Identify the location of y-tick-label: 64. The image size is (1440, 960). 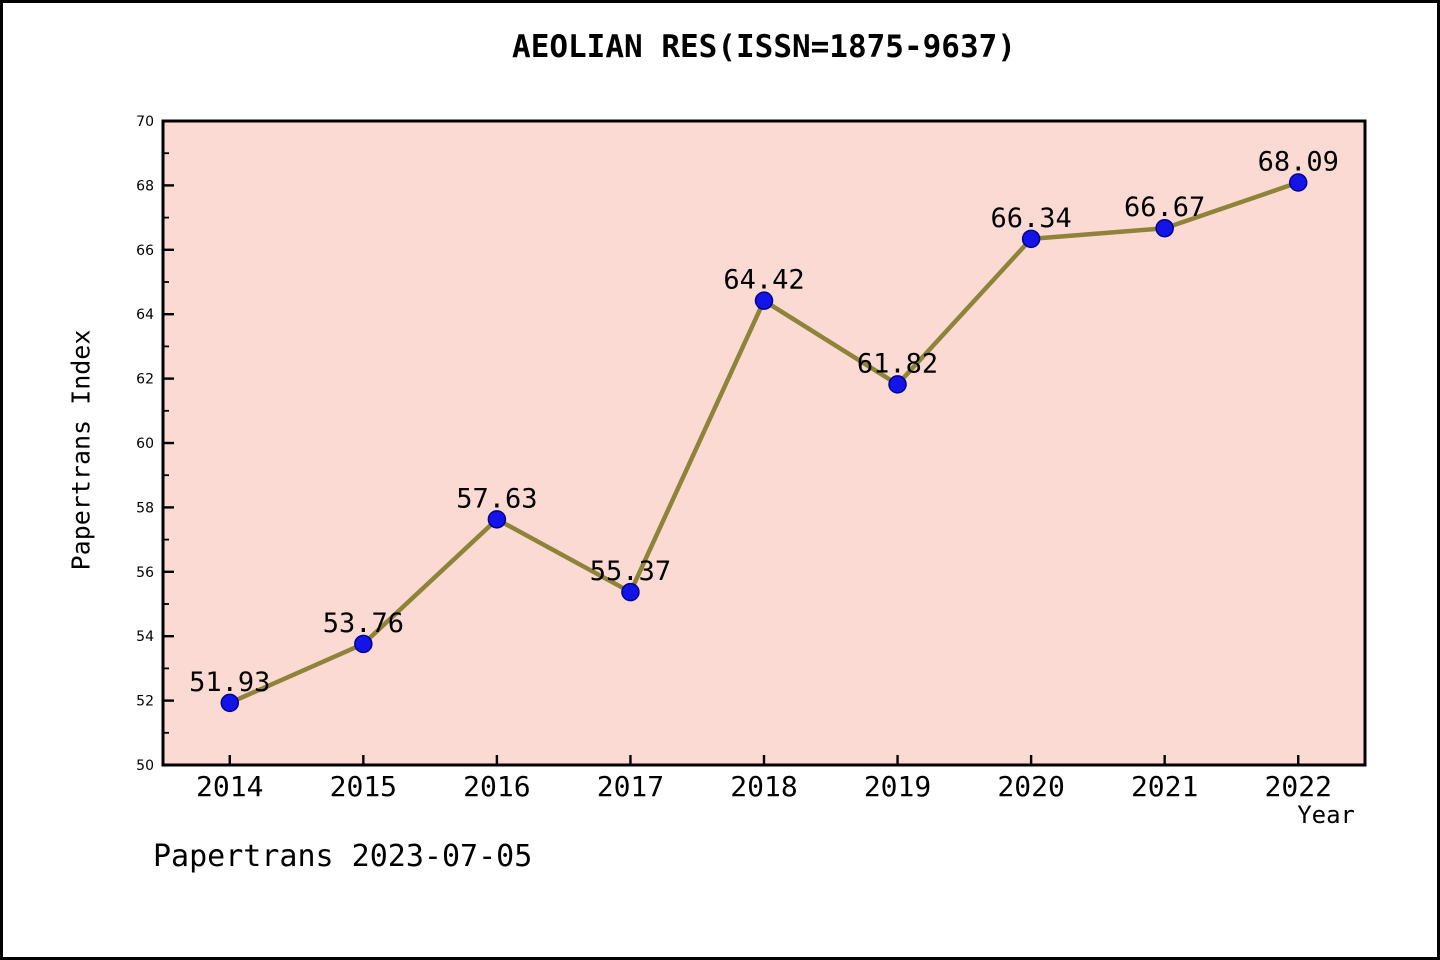
(145, 315).